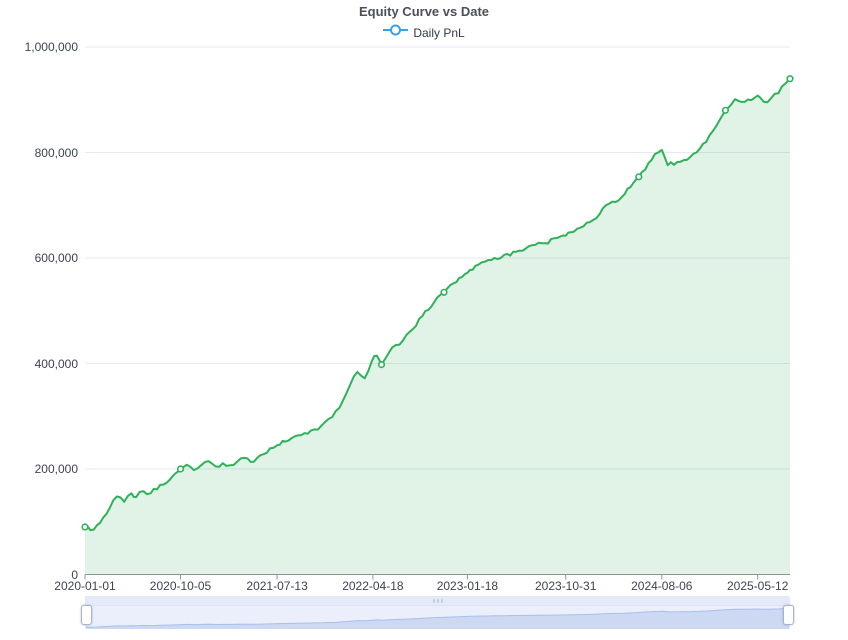 The width and height of the screenshot is (848, 640). I want to click on legend: Daily PnL, so click(424, 32).